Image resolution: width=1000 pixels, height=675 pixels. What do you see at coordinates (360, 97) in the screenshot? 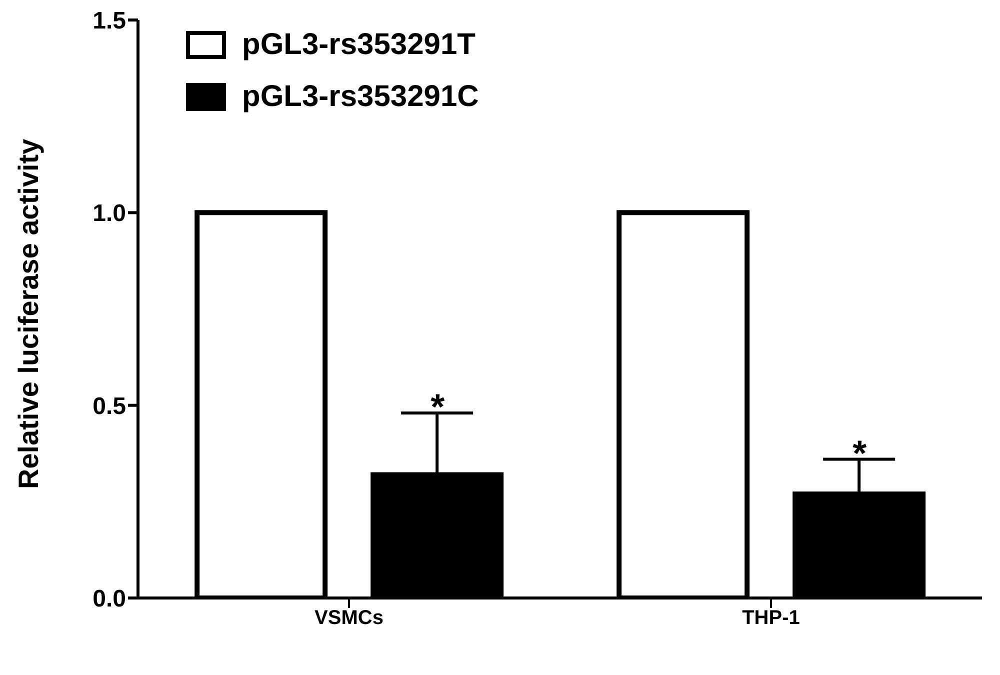
I see `legend-label: pGL3-rs353291C` at bounding box center [360, 97].